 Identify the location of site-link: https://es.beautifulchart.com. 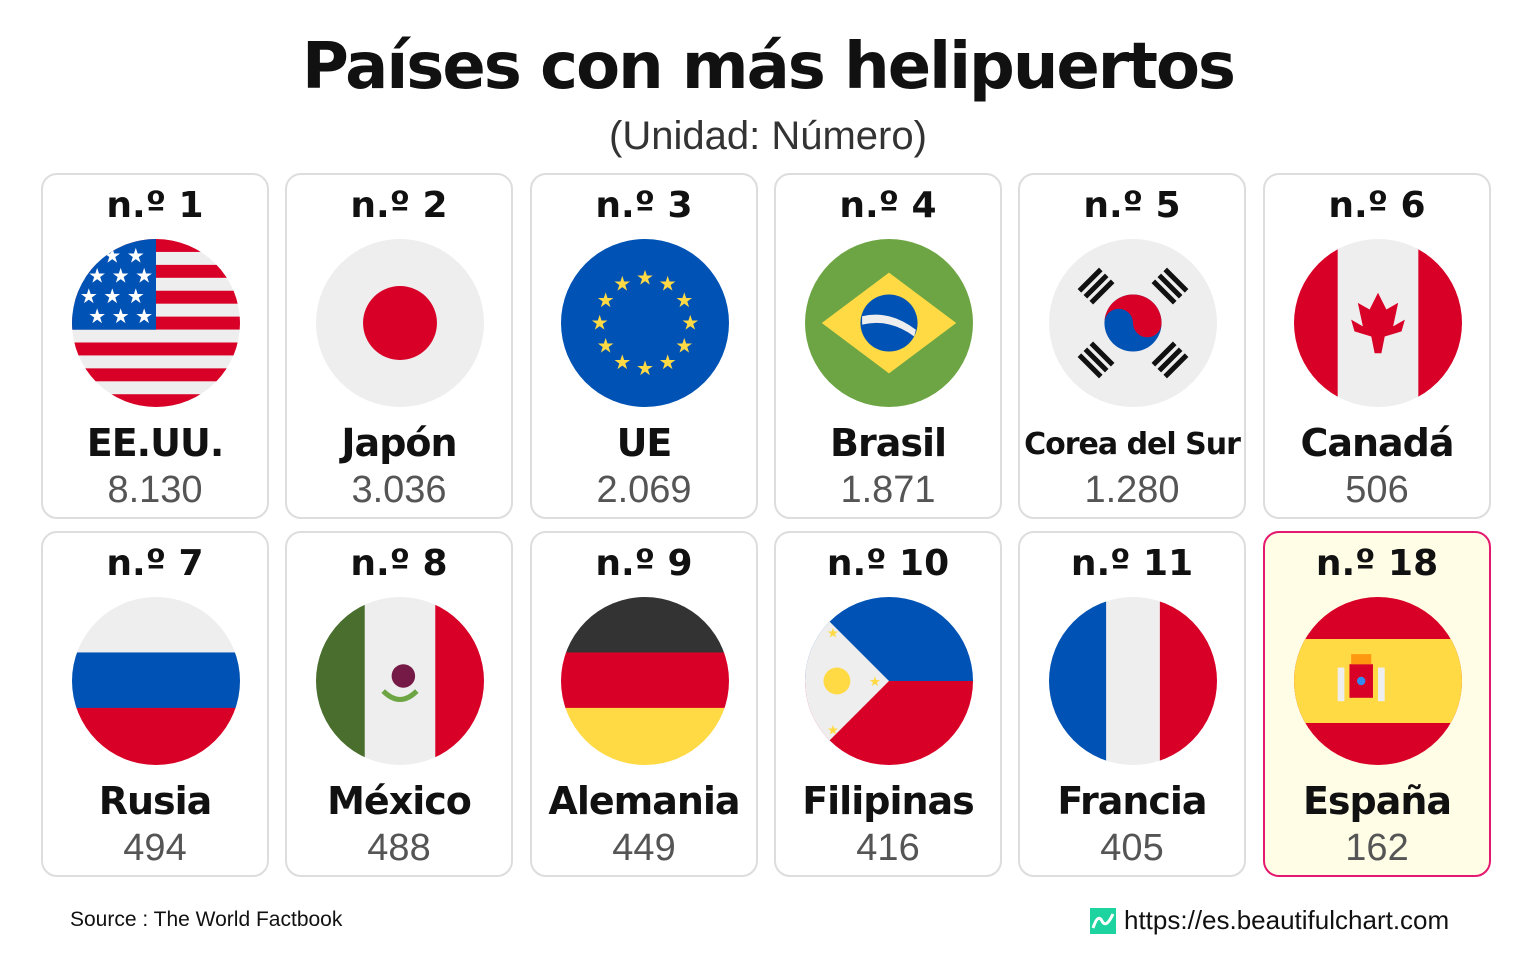
(1269, 920).